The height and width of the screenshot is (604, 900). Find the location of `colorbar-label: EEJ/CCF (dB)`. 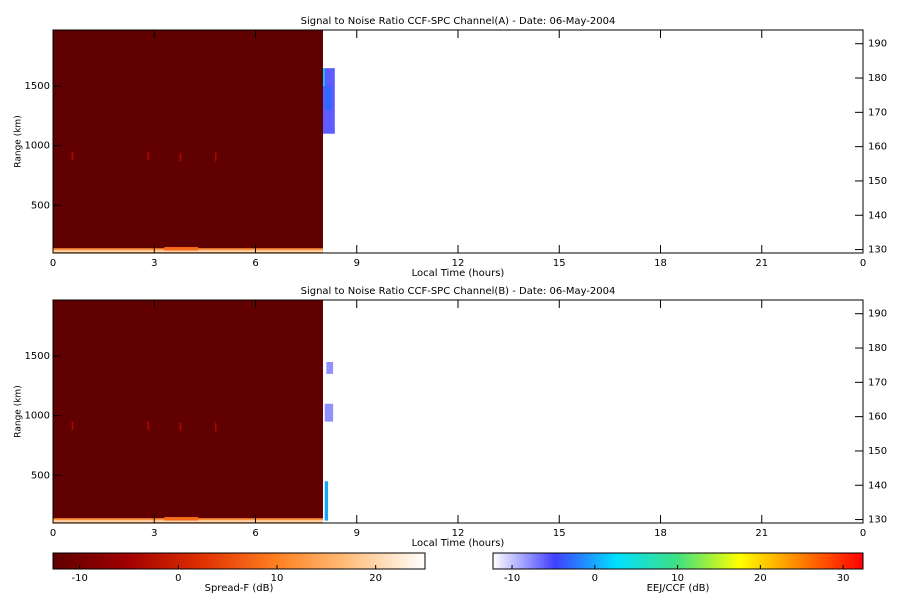

colorbar-label: EEJ/CCF (dB) is located at coordinates (678, 588).